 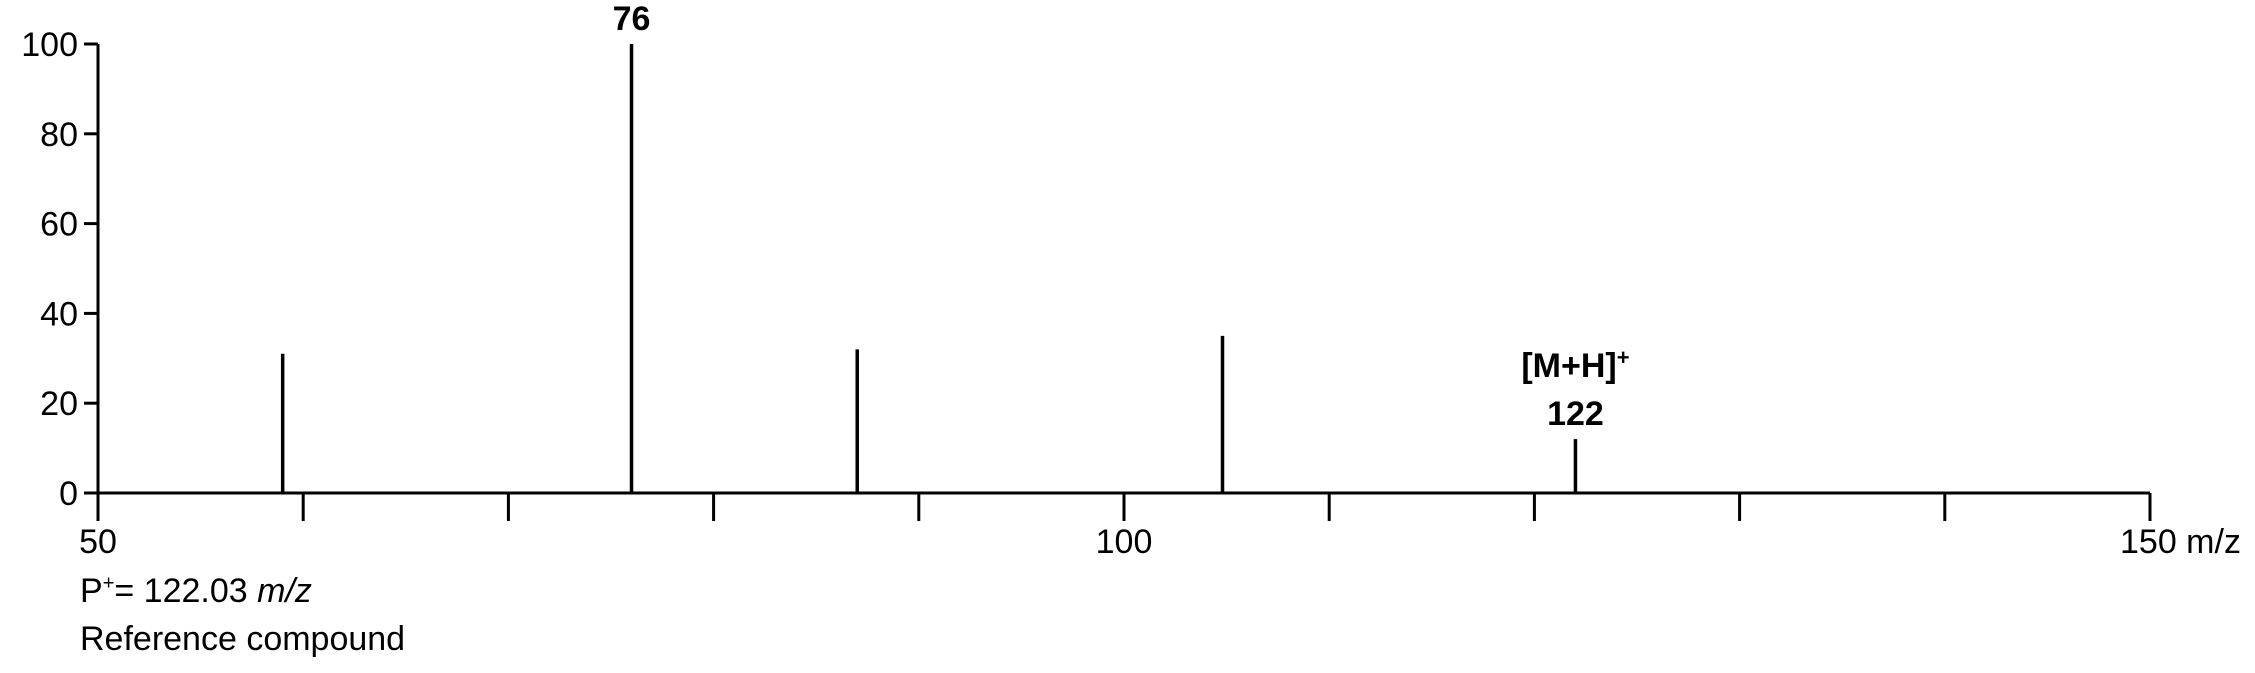 I want to click on precursor-caption: P+= 122.03 m/z, so click(x=196, y=591).